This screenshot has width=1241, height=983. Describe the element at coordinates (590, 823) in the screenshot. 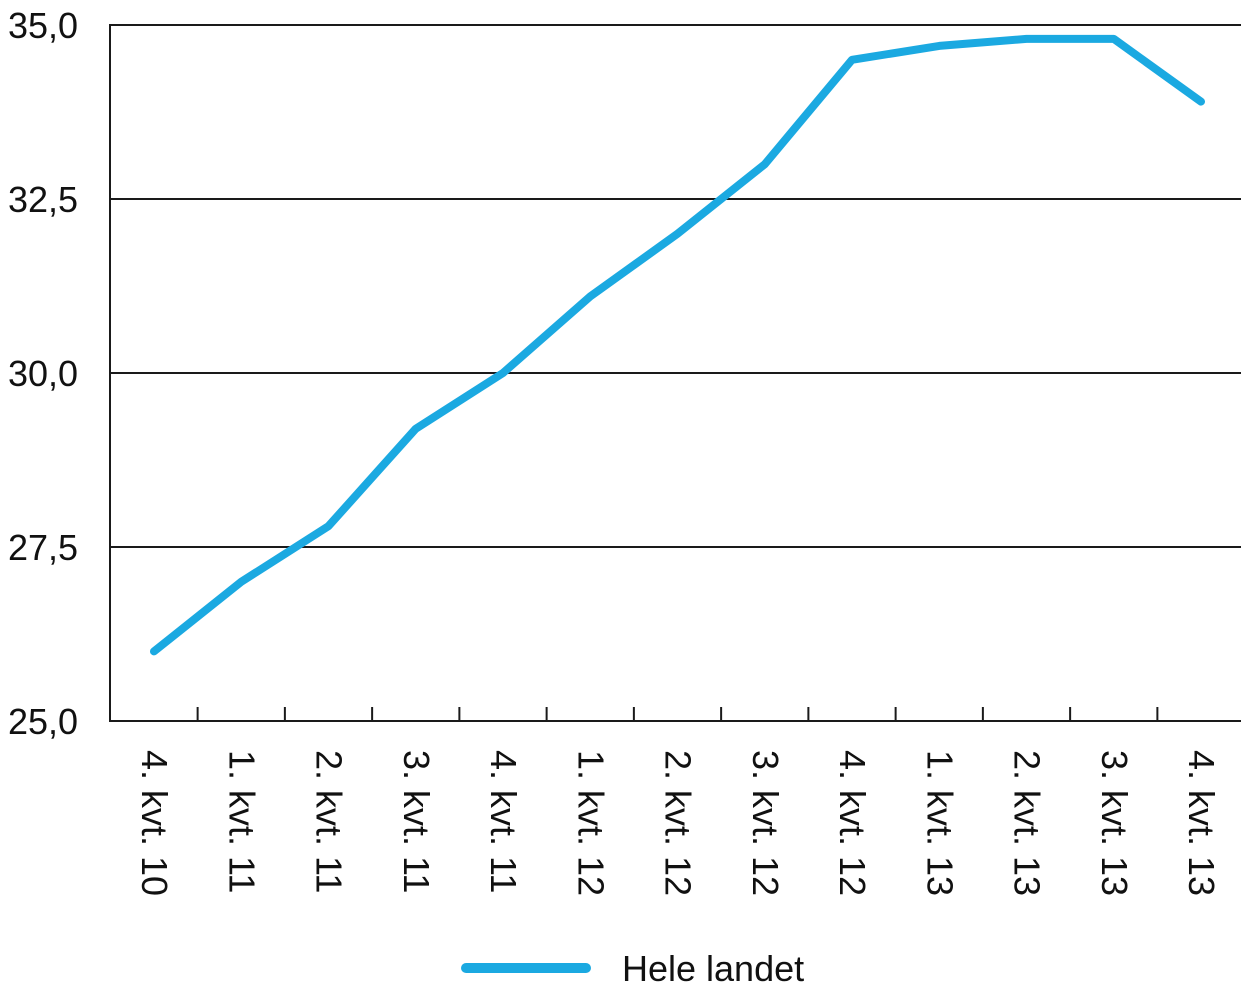

I see `x-tick-label: 1. kvt. 12` at that location.